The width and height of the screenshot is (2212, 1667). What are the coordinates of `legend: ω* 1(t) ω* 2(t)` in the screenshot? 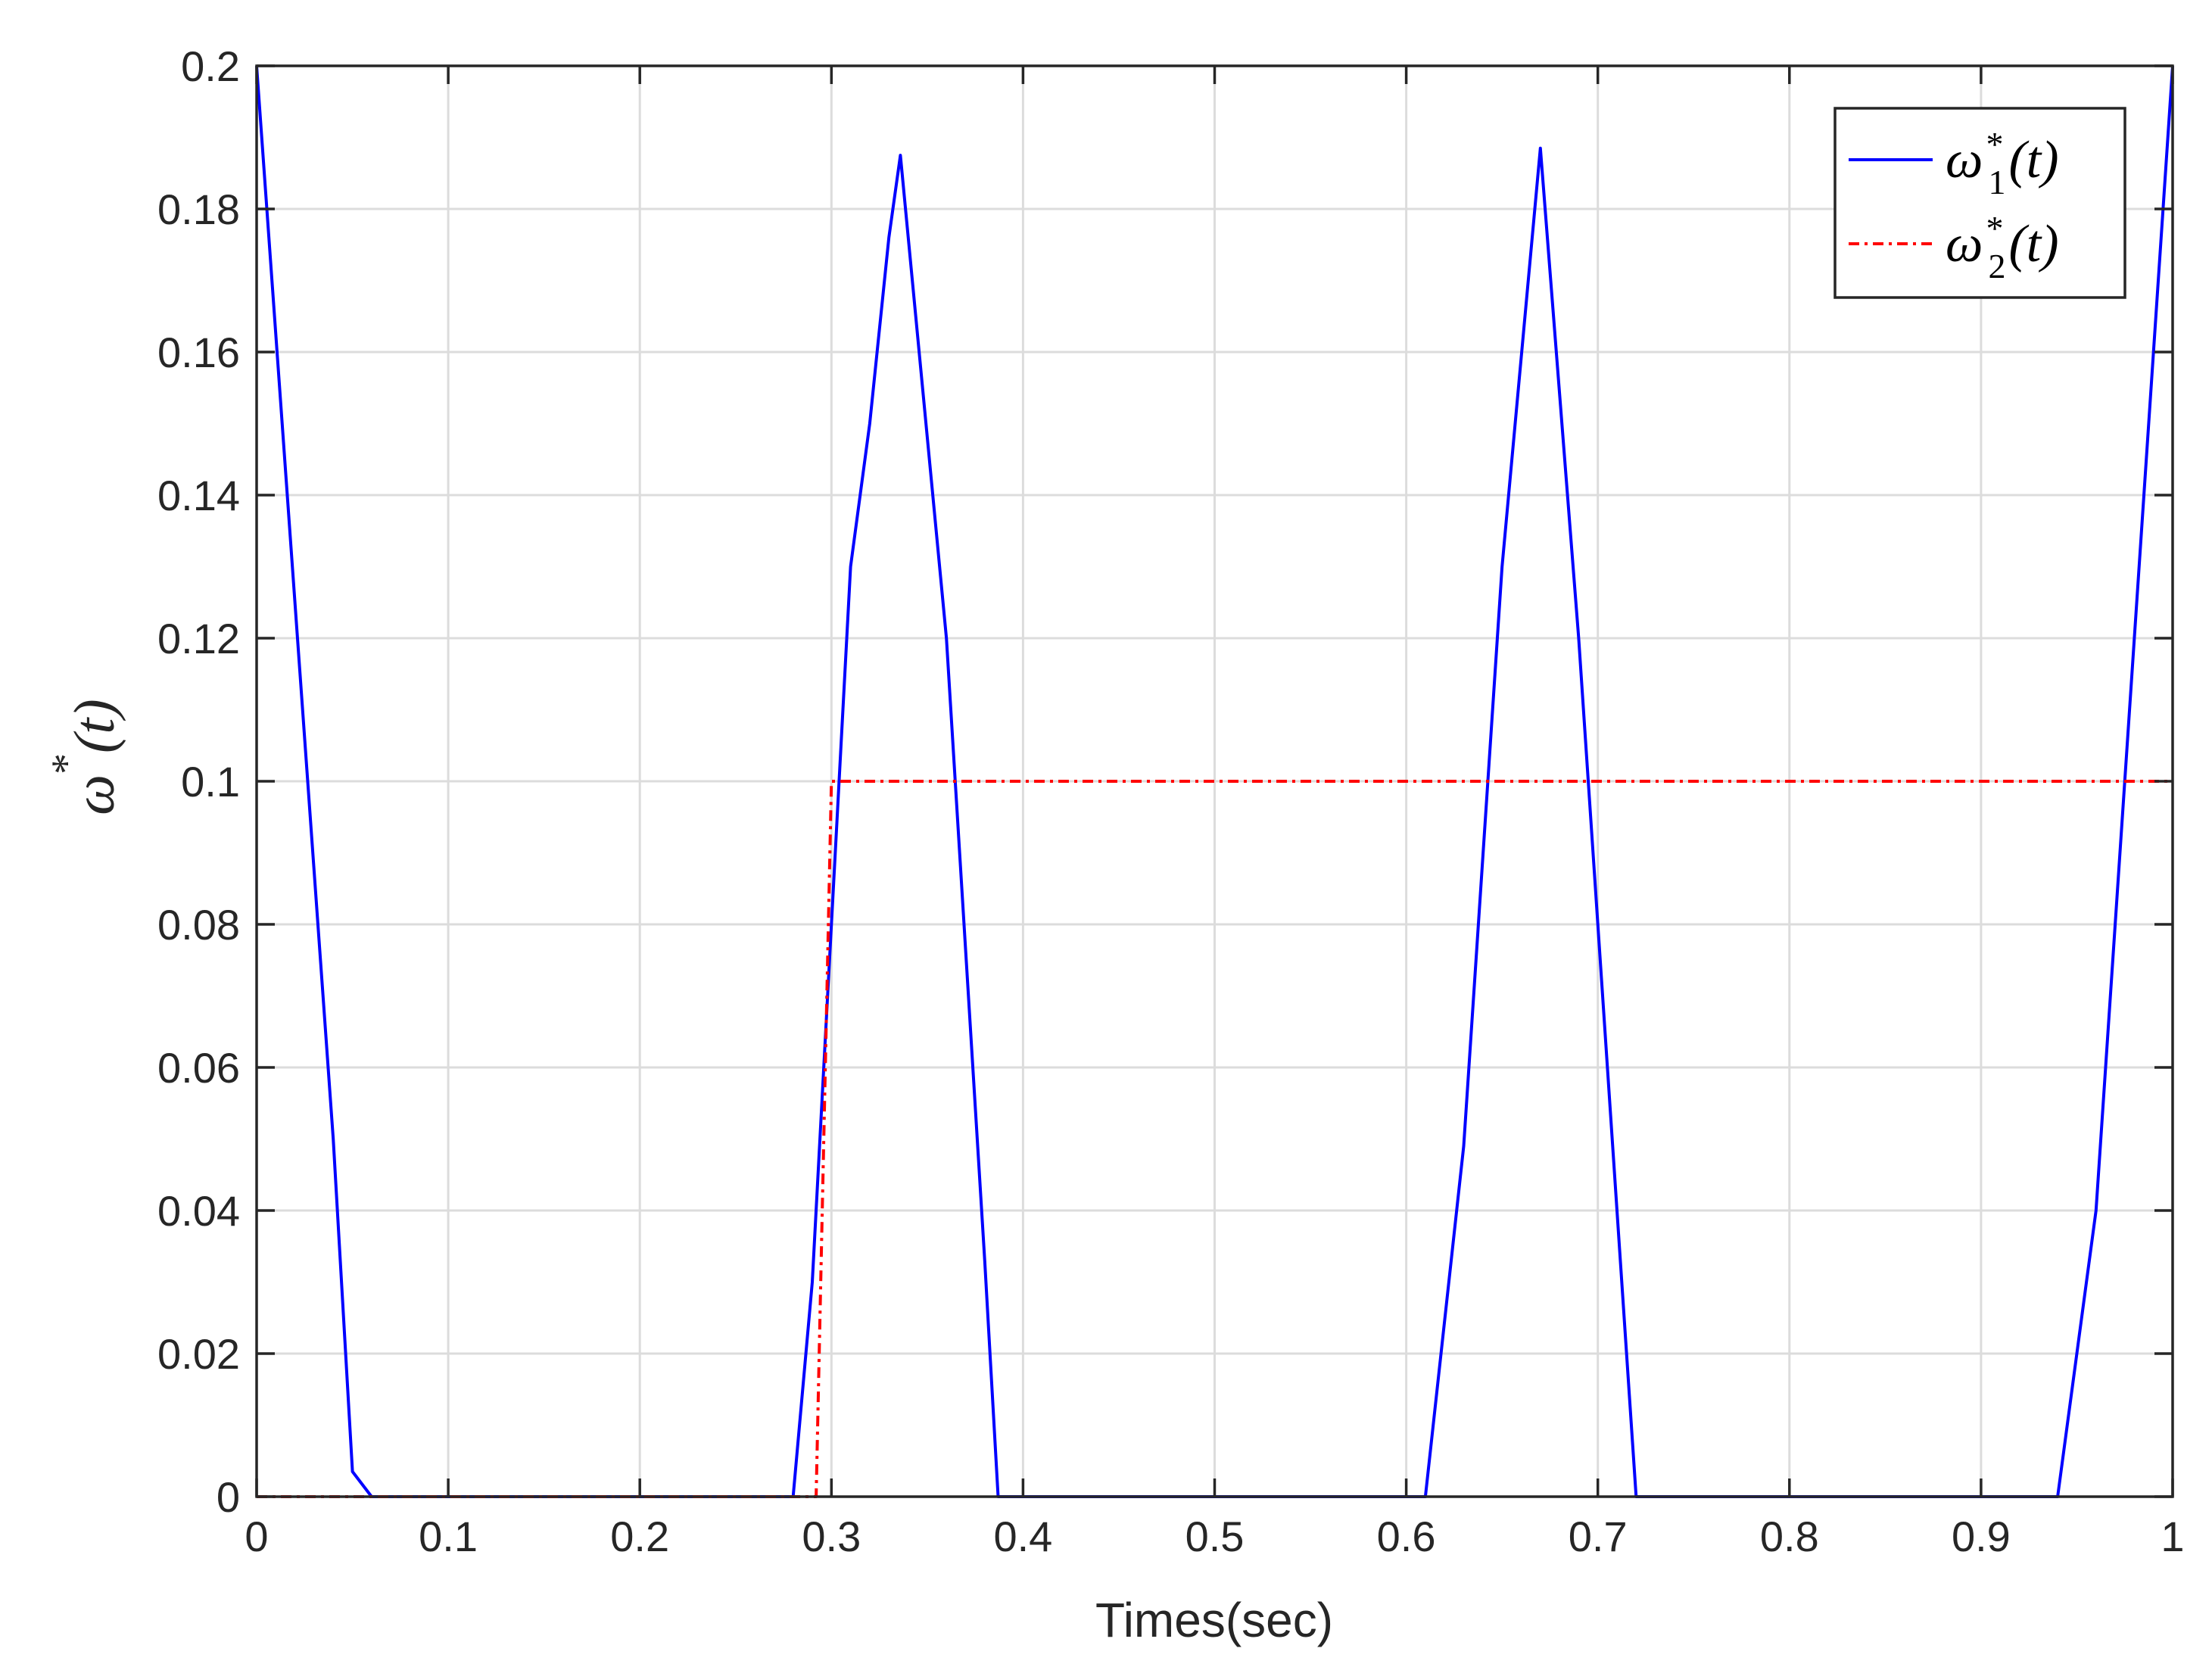 It's located at (1979, 203).